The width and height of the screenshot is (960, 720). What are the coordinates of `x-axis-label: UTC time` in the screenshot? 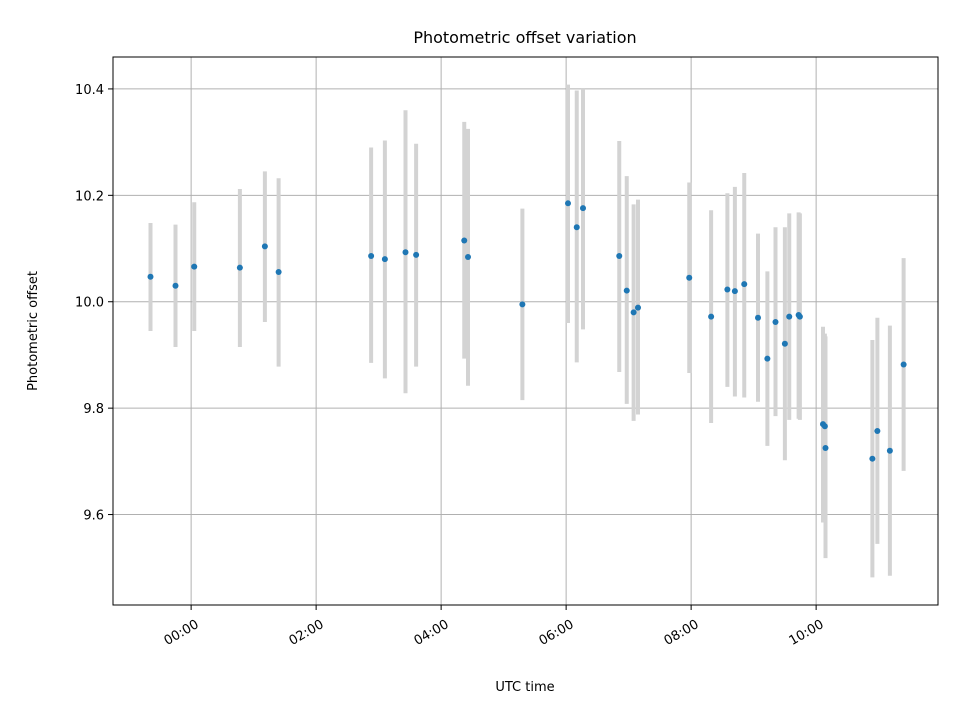 It's located at (524, 687).